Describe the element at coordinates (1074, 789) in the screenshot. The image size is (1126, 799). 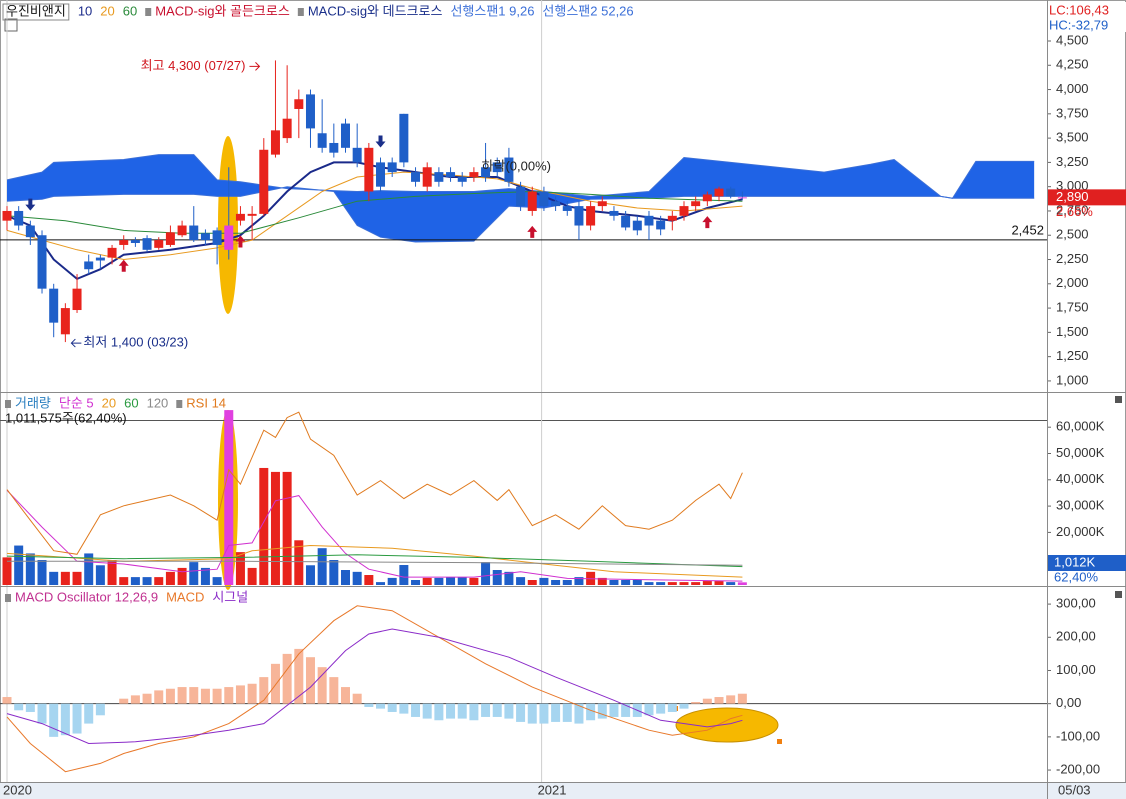
I see `date-label: 05/03` at that location.